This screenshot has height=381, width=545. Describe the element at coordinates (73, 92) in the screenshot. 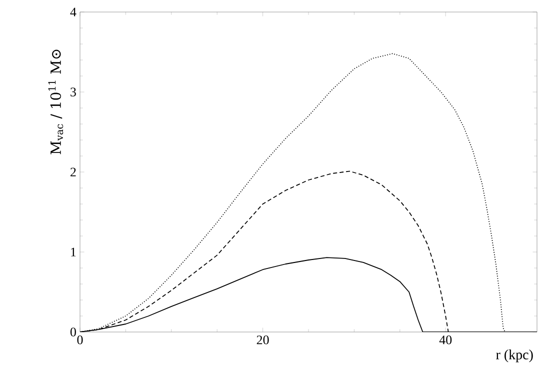

I see `y-tick-label: 3` at that location.